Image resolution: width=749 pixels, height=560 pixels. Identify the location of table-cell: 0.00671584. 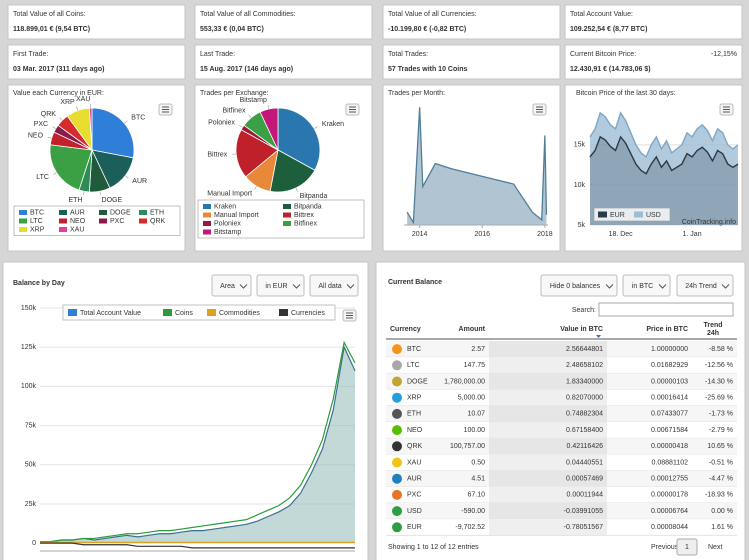
(669, 430).